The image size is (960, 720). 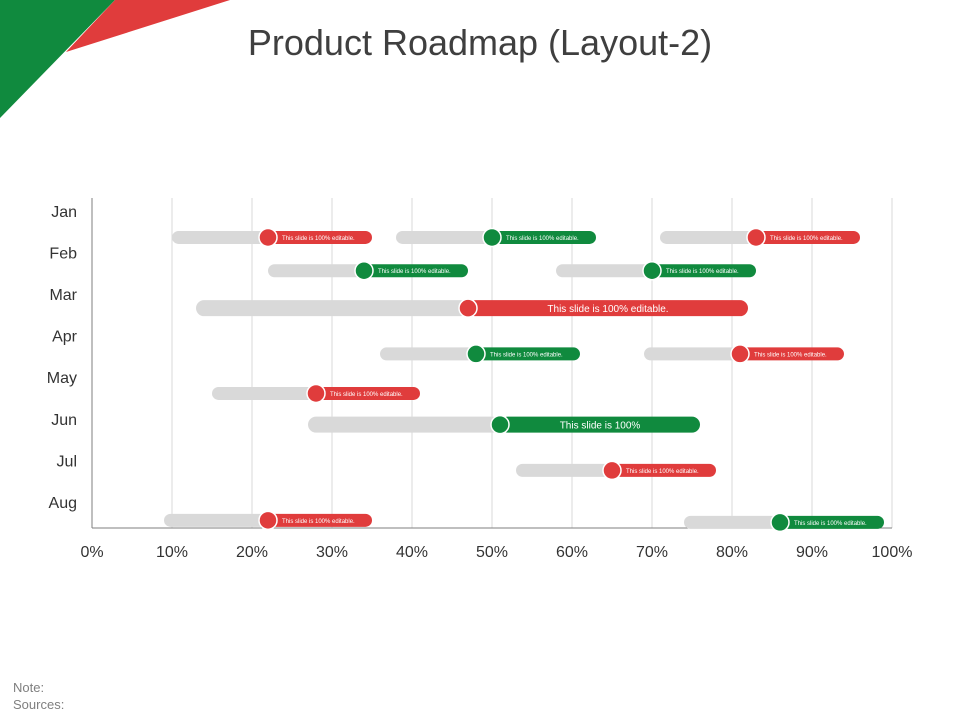 I want to click on task-label: This slide is 100%, so click(x=600, y=426).